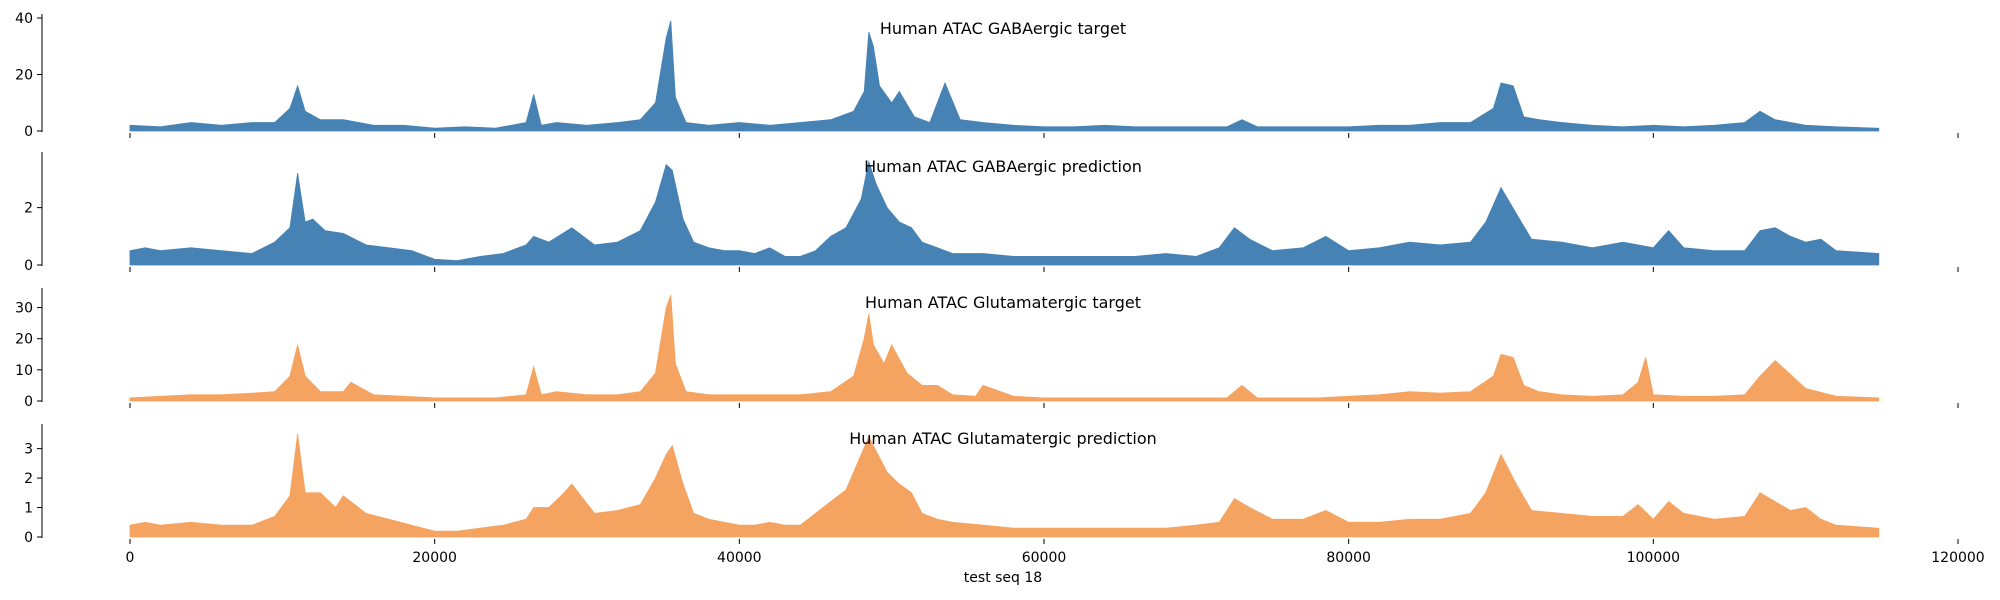  I want to click on x-axis-label: test seq 18, so click(1003, 578).